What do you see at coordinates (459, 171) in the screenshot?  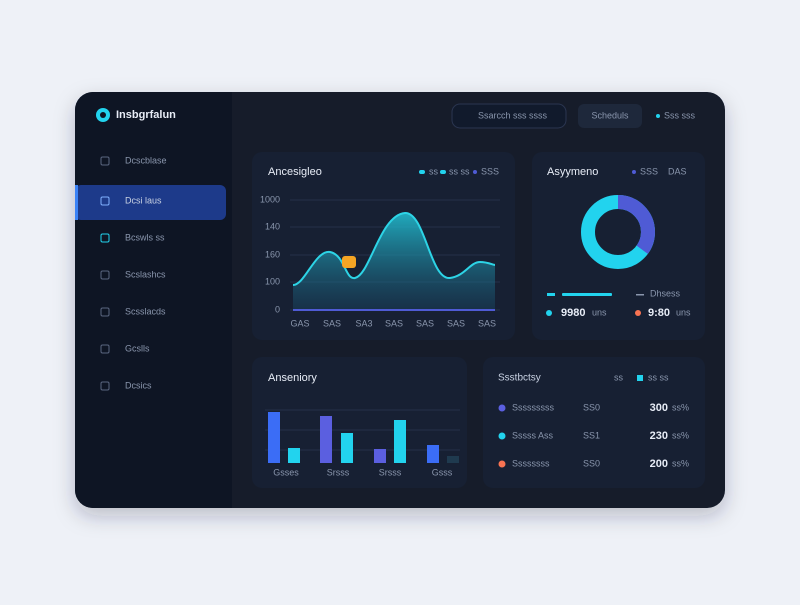 I see `legend-label: ss ss` at bounding box center [459, 171].